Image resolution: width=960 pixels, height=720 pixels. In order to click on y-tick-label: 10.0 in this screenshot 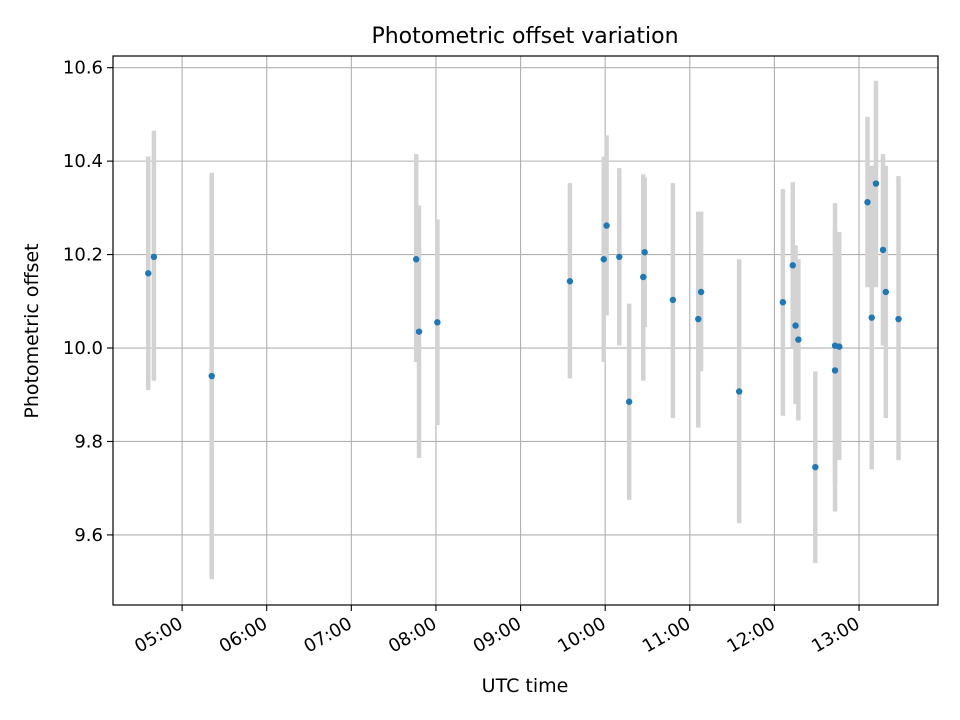, I will do `click(83, 348)`.